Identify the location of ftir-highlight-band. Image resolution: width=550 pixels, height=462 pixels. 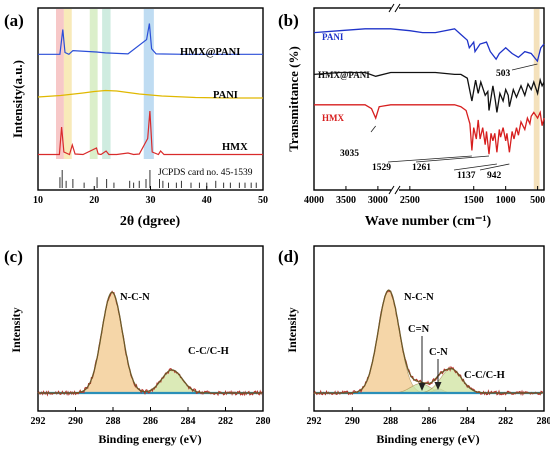
(536, 99).